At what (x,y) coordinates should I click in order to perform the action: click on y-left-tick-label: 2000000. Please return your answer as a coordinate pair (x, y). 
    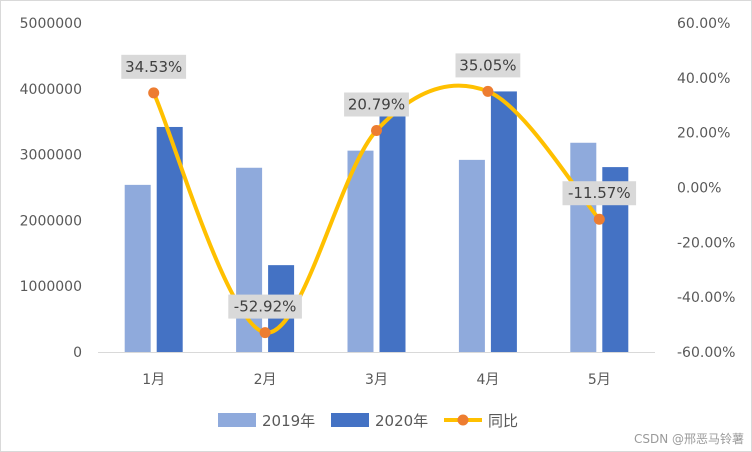
    Looking at the image, I should click on (51, 221).